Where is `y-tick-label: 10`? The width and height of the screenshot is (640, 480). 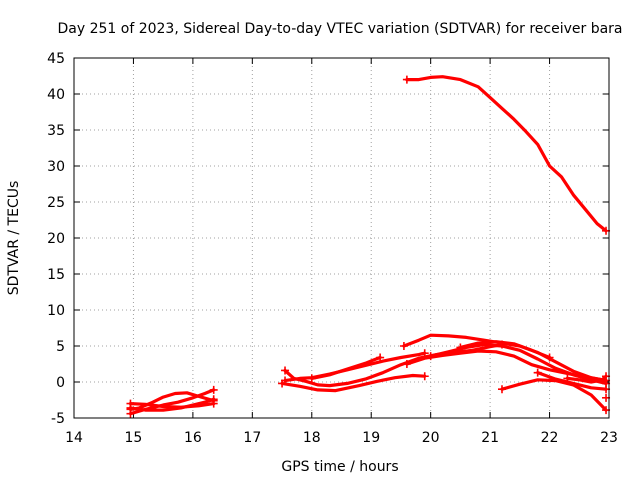
y-tick-label: 10 is located at coordinates (56, 311).